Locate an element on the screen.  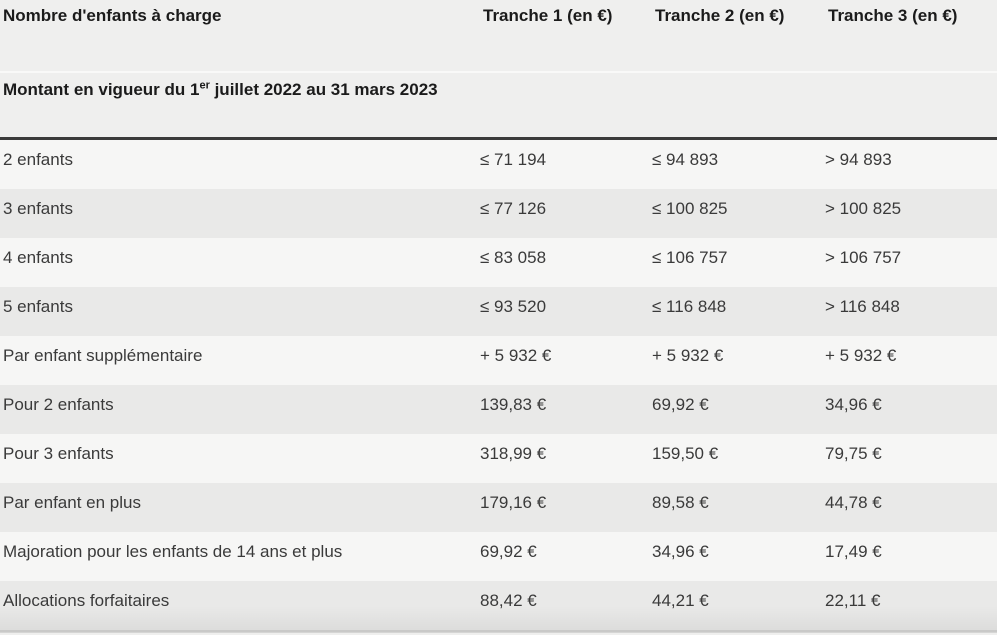
cell-tranche-3: > 100 825 is located at coordinates (863, 208).